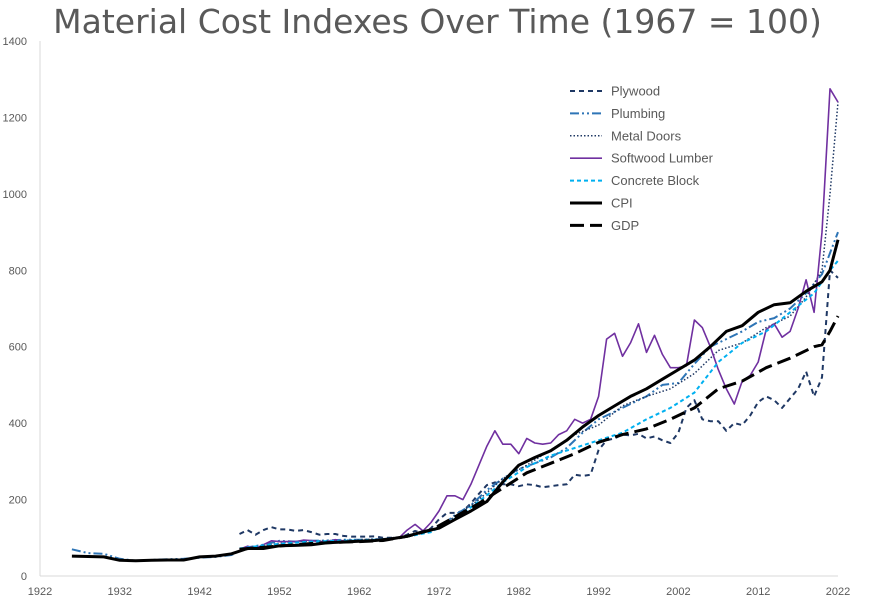 Image resolution: width=875 pixels, height=611 pixels. What do you see at coordinates (638, 113) in the screenshot?
I see `legend-label: Plumbing` at bounding box center [638, 113].